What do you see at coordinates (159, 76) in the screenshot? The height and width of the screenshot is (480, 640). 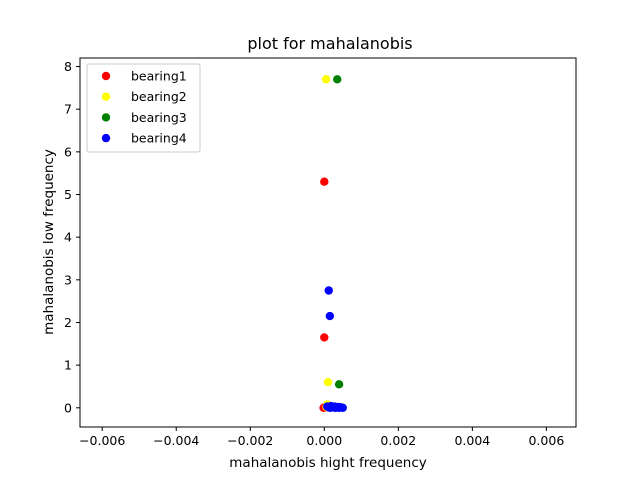 I see `legend-label-bearing1: bearing1` at bounding box center [159, 76].